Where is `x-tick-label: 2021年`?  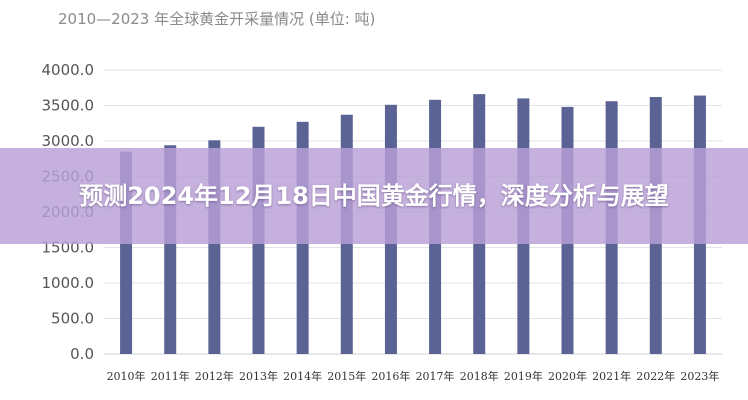
x-tick-label: 2021年 is located at coordinates (611, 376).